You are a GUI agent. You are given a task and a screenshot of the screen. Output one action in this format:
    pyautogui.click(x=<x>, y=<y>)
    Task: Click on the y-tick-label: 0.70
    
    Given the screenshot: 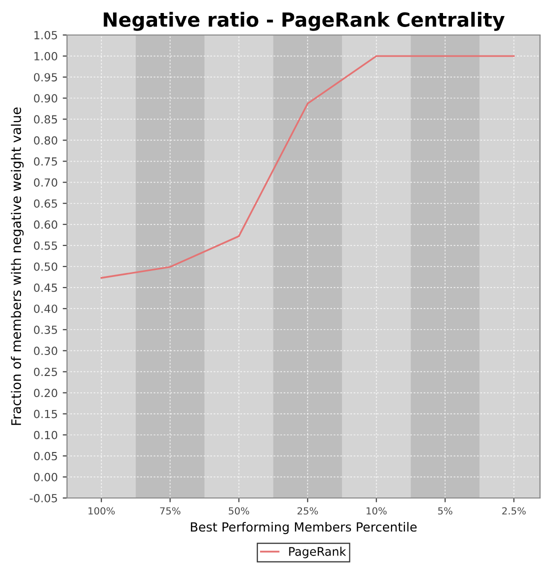 What is the action you would take?
    pyautogui.click(x=46, y=182)
    